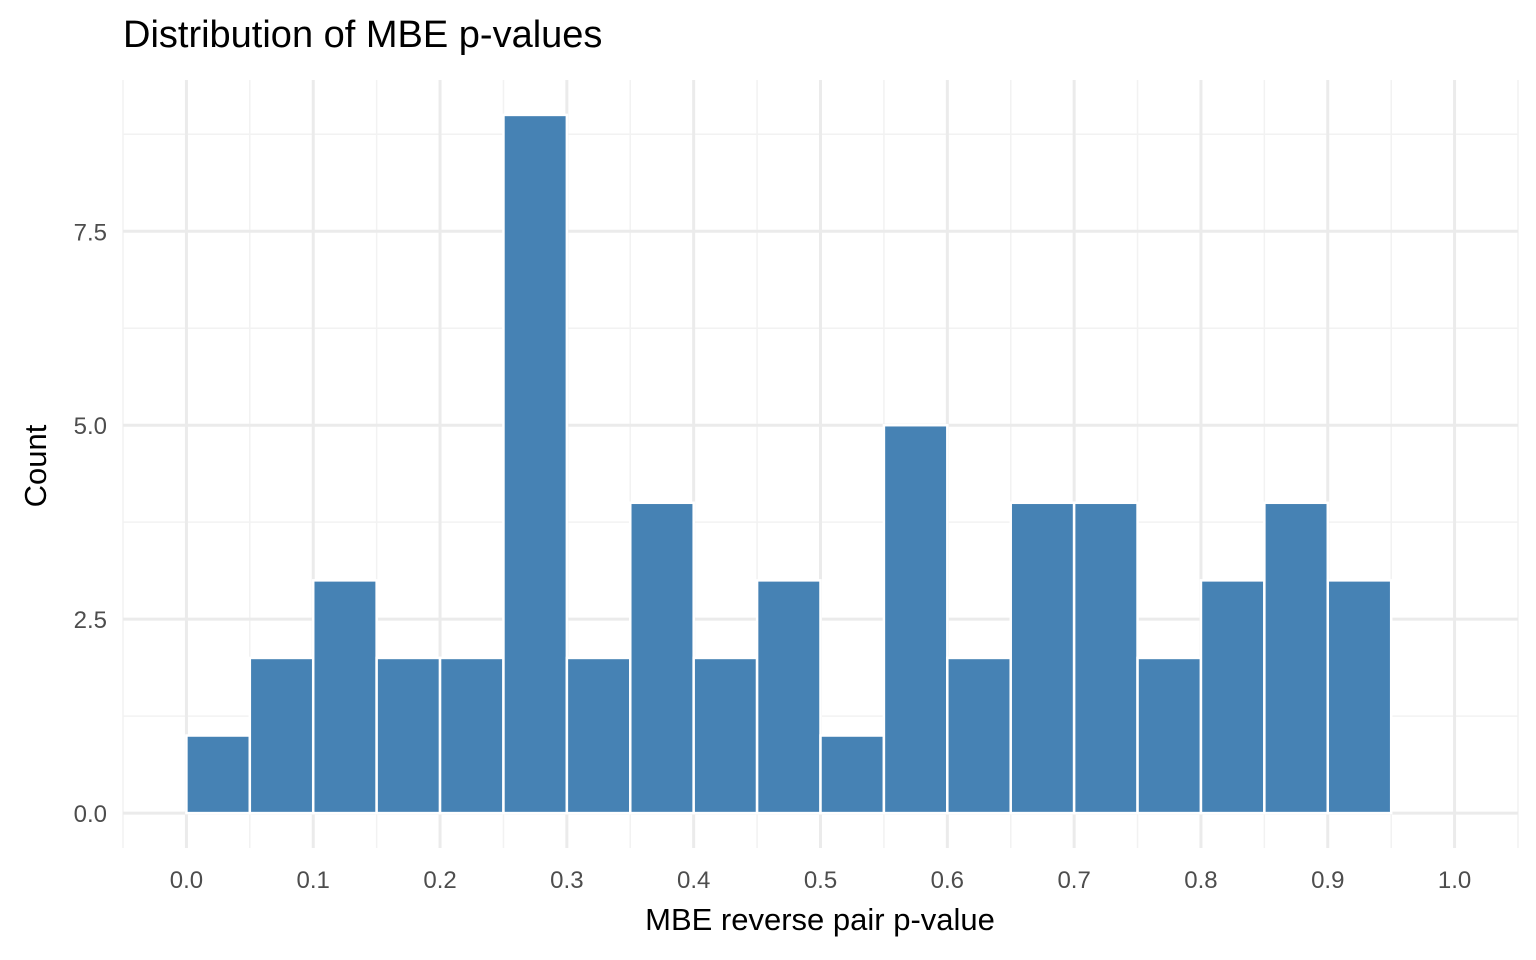 The height and width of the screenshot is (960, 1536). I want to click on y-tick-label: 0.0, so click(90, 814).